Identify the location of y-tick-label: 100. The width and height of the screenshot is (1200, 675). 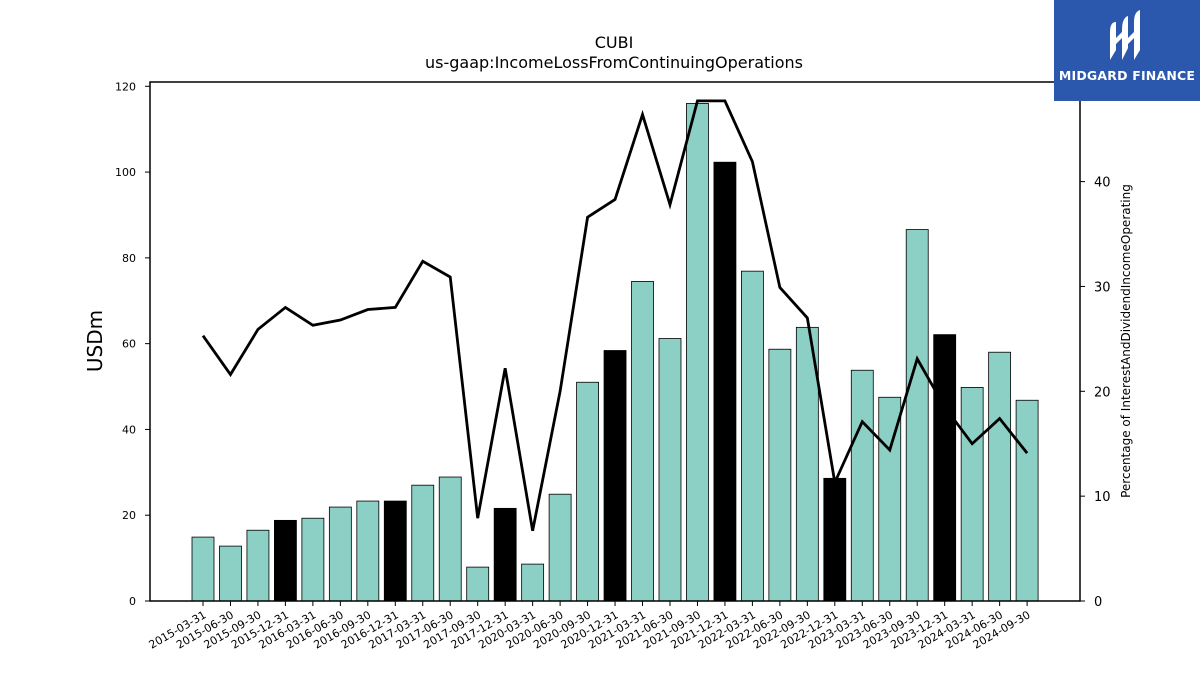
(125, 172).